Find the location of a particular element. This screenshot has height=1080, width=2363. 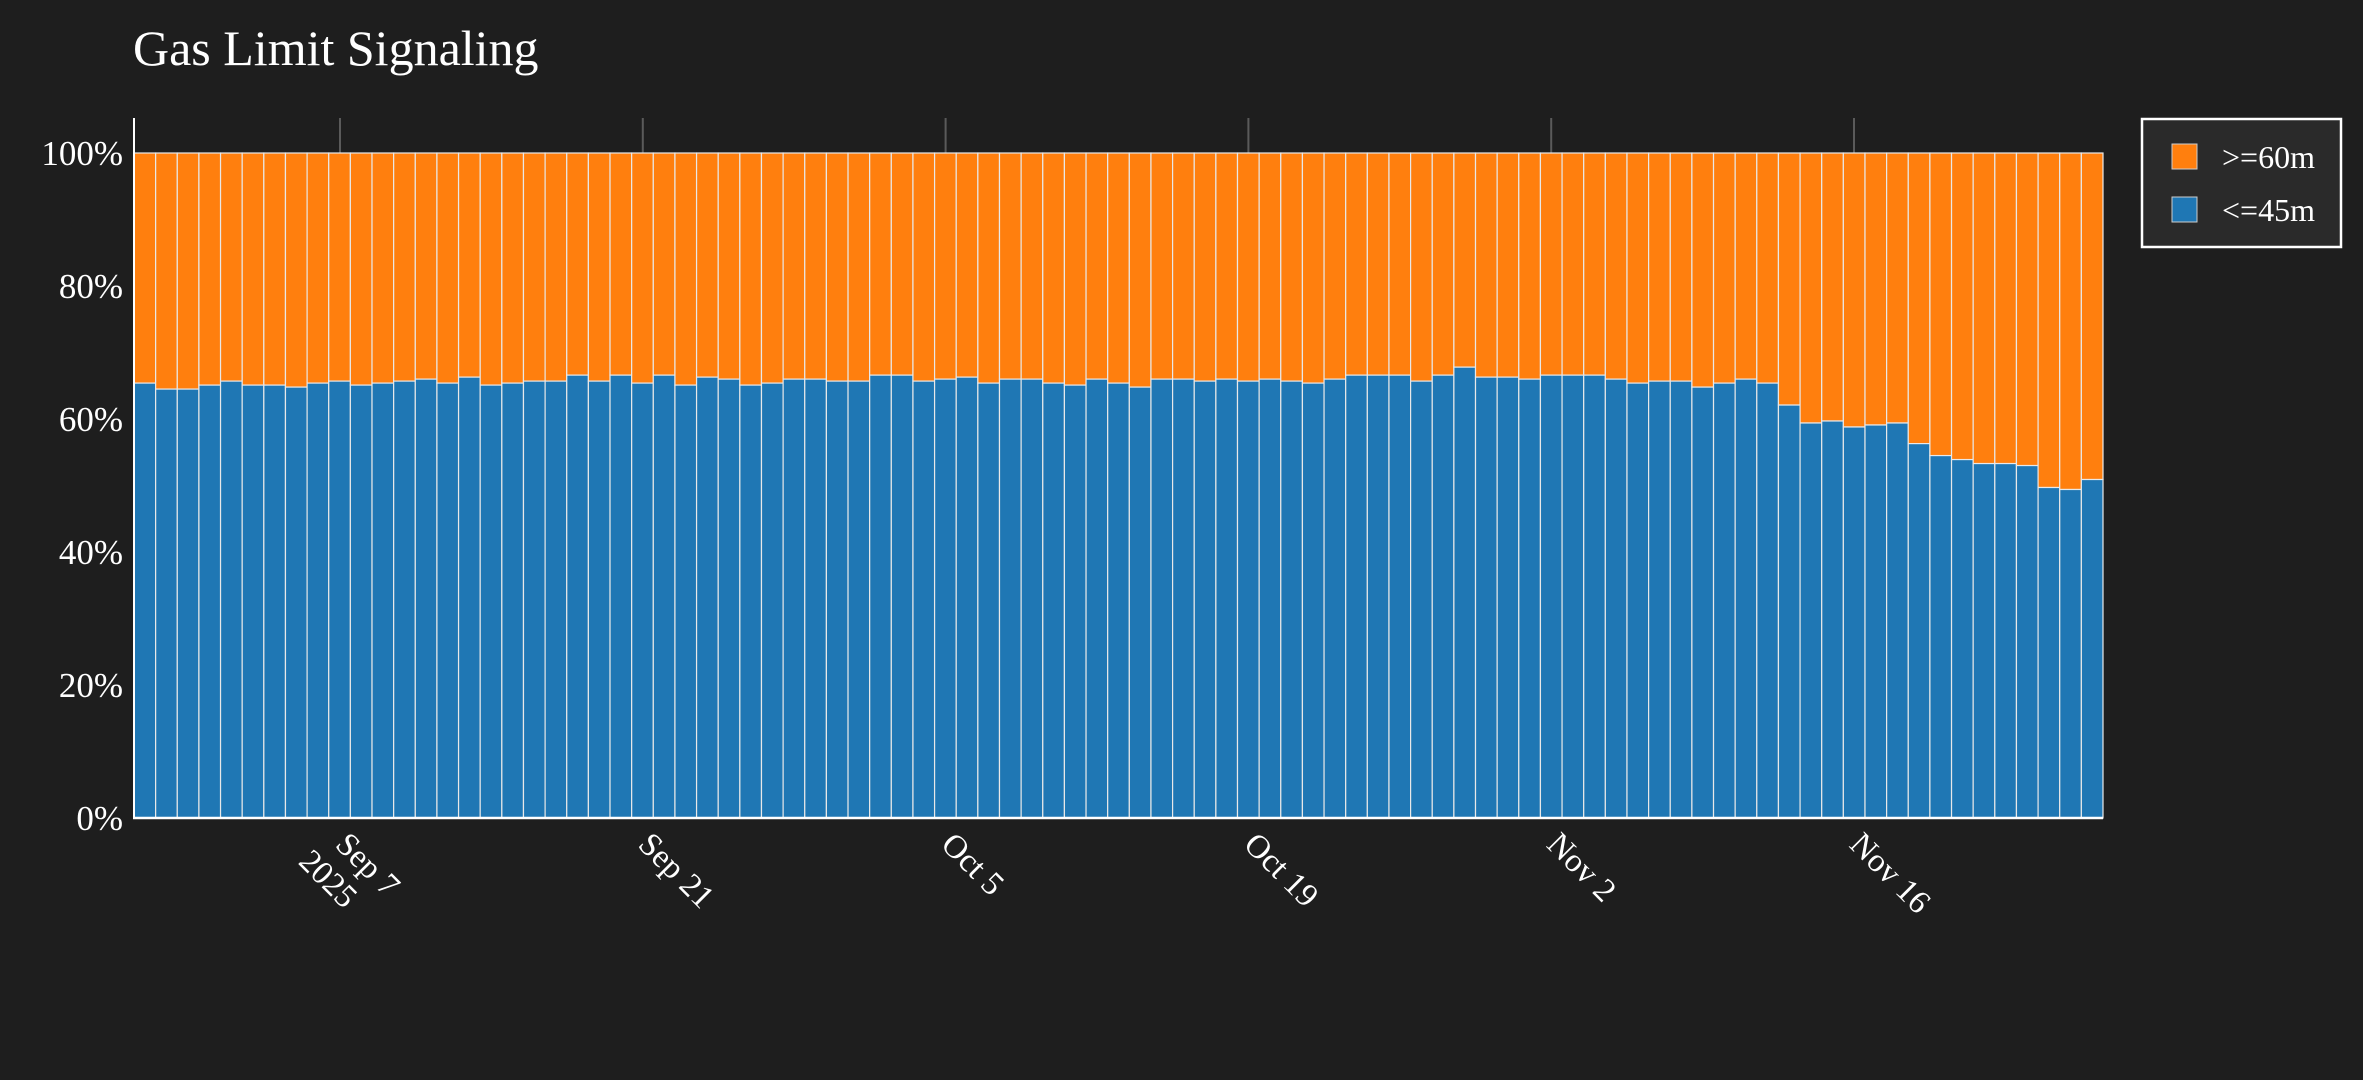

legend-item-low: <=45m is located at coordinates (2243, 210).